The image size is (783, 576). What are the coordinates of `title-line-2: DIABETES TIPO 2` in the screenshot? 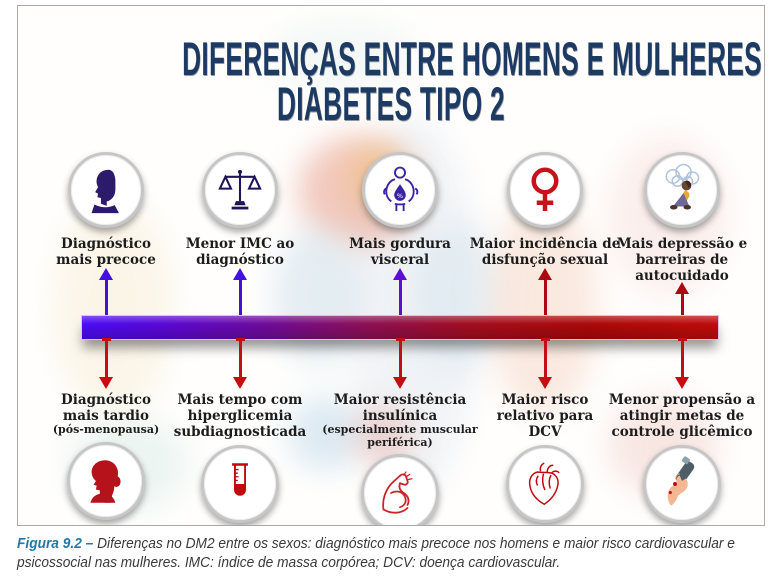 It's located at (391, 103).